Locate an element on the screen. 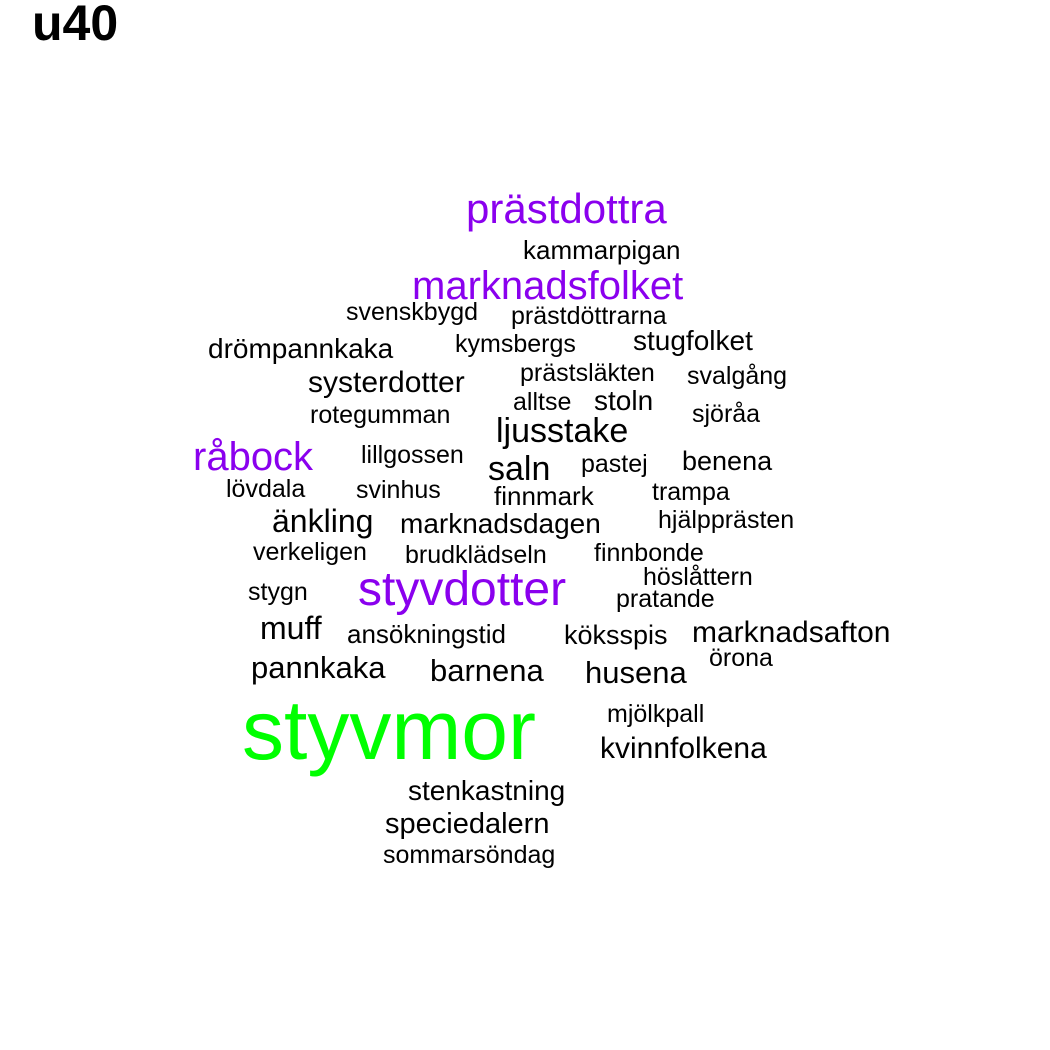  cloud-word: prästdottra is located at coordinates (566, 208).